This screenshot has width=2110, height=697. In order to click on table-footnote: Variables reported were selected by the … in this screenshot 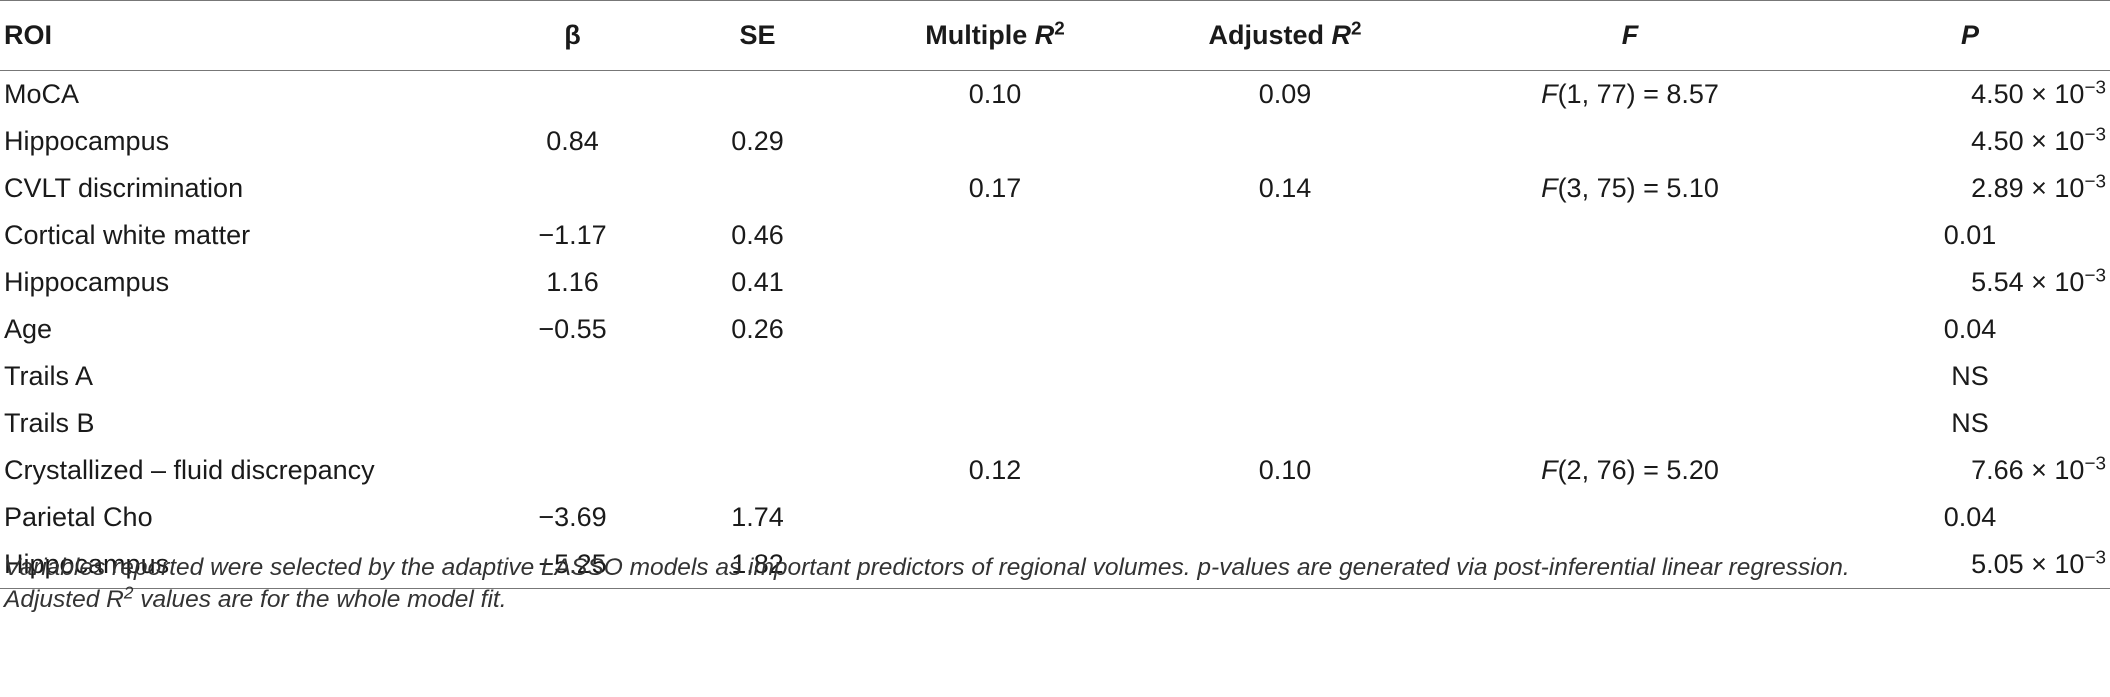, I will do `click(1054, 584)`.